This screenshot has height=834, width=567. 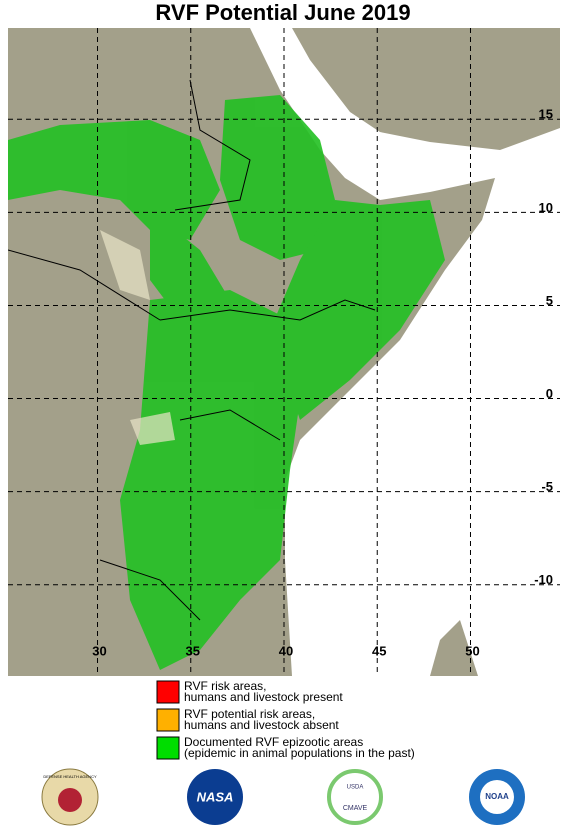 What do you see at coordinates (273, 742) in the screenshot?
I see `legend-label: Documented RVF epizootic areas` at bounding box center [273, 742].